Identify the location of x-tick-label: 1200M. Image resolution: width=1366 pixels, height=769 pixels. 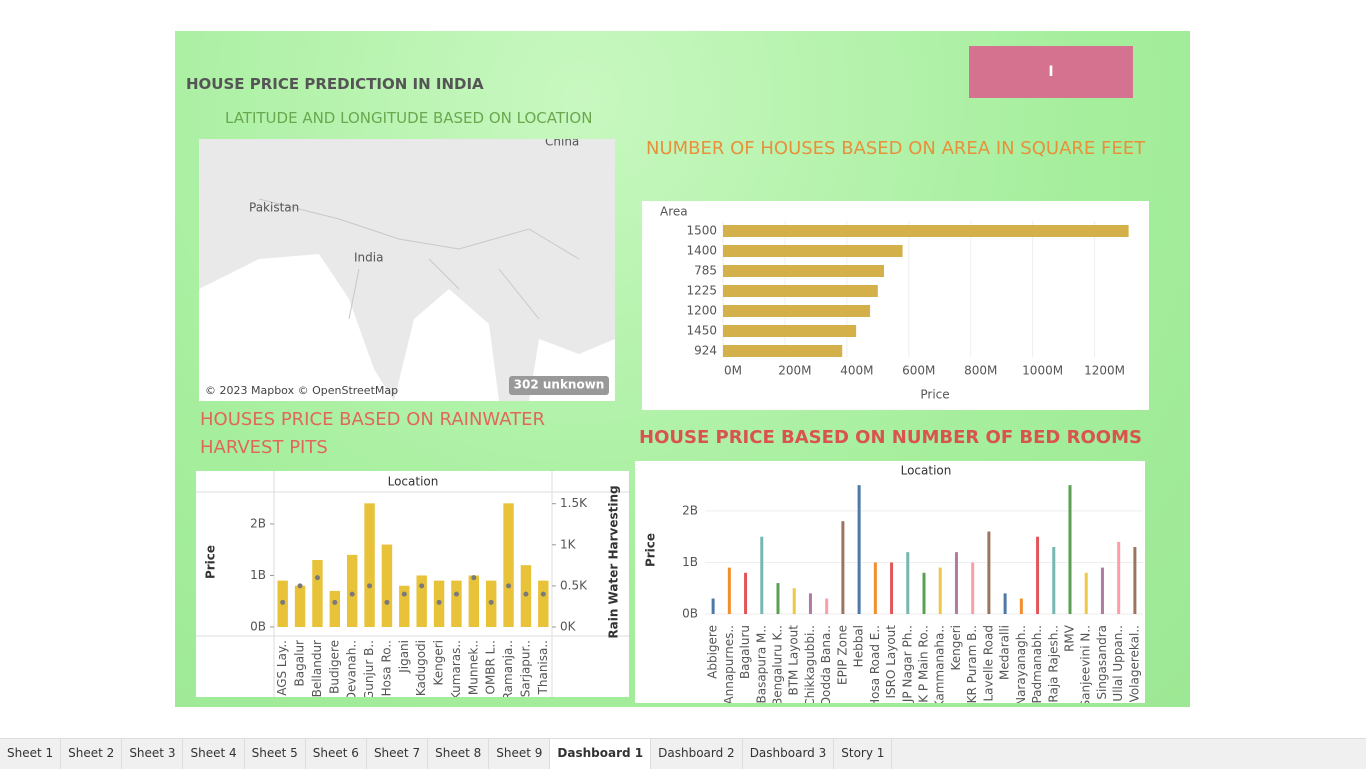
(1104, 371).